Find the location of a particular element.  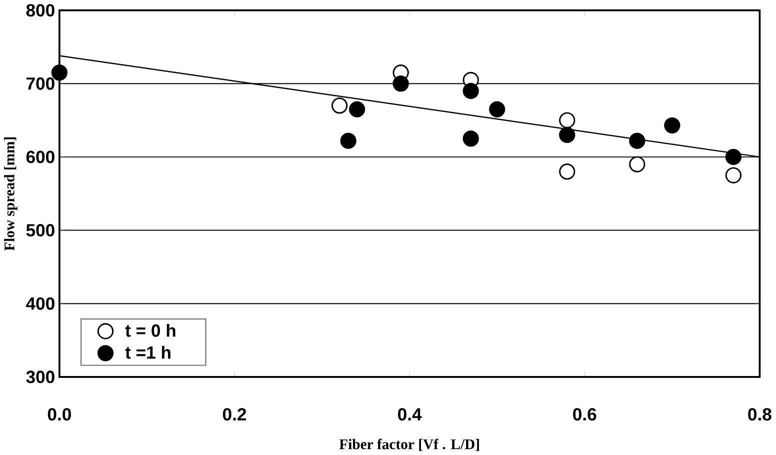

x-tick-label: 0.2 is located at coordinates (234, 414).